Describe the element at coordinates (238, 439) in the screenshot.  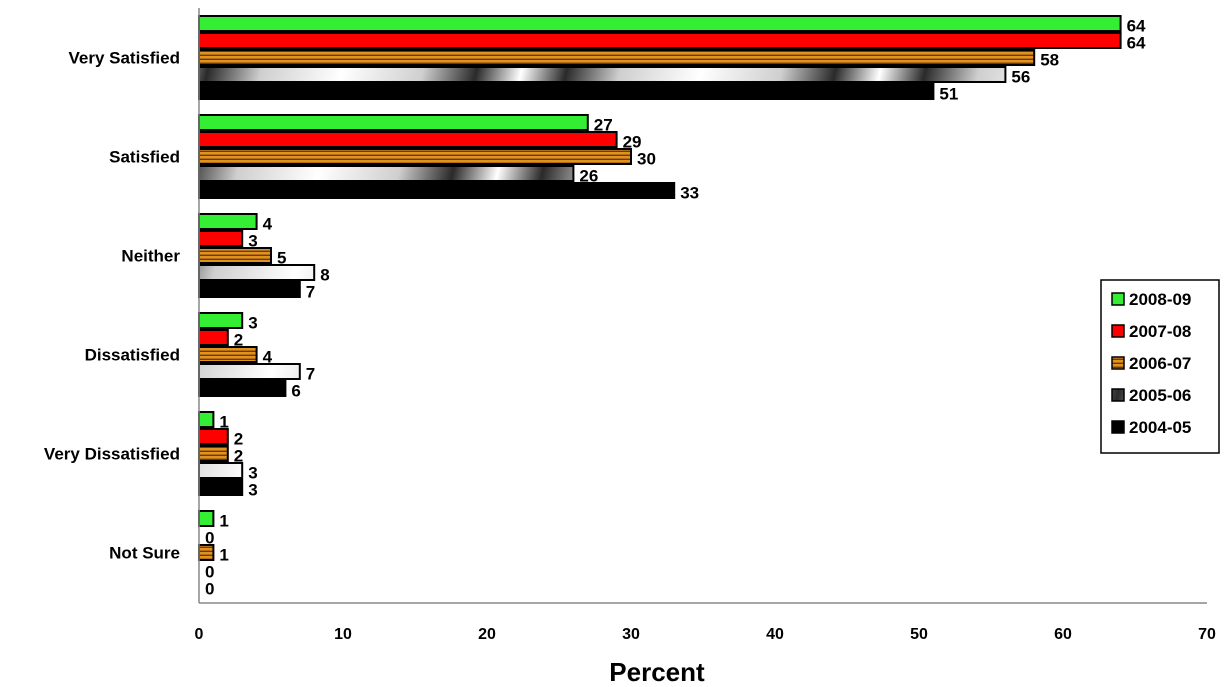
I see `value-label-very-dissatisfied-2007-08: 2` at that location.